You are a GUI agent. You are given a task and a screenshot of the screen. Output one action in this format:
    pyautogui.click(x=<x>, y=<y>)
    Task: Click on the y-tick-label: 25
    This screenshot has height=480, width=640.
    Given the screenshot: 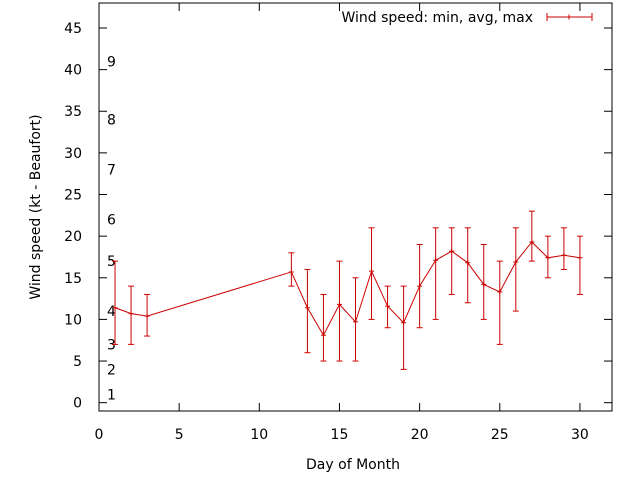 What is the action you would take?
    pyautogui.click(x=73, y=196)
    